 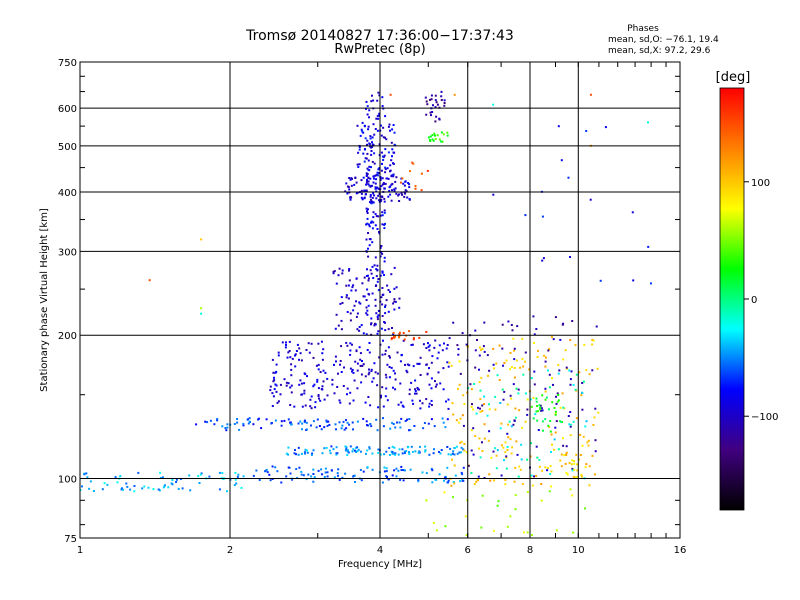 What do you see at coordinates (67, 63) in the screenshot?
I see `y-tick-label: 750` at bounding box center [67, 63].